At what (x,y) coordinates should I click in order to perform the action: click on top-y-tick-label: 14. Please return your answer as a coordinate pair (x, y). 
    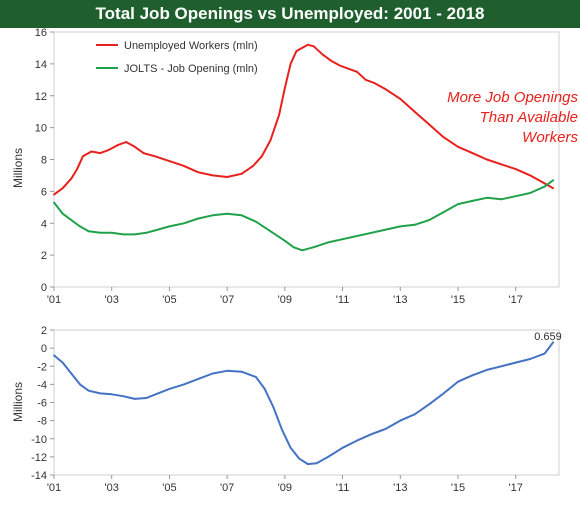
    Looking at the image, I should click on (41, 65).